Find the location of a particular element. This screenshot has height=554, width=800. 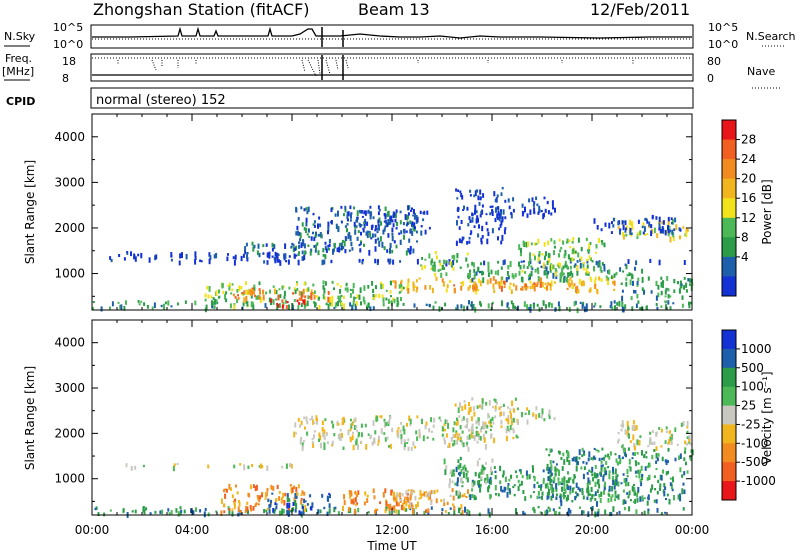

noise-panel: N.Sky N.Search 10^5 10^0 10^5 10^0 is located at coordinates (400, 36).